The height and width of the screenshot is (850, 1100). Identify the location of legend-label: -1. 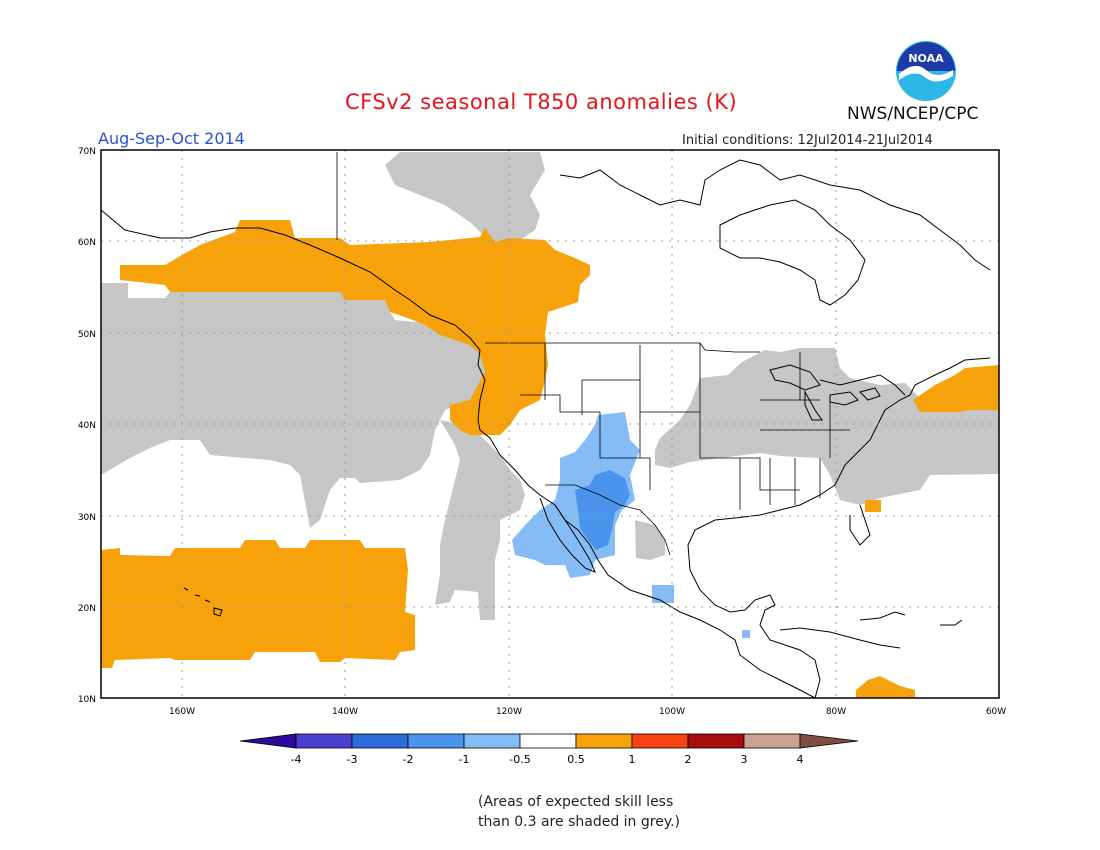
(464, 759).